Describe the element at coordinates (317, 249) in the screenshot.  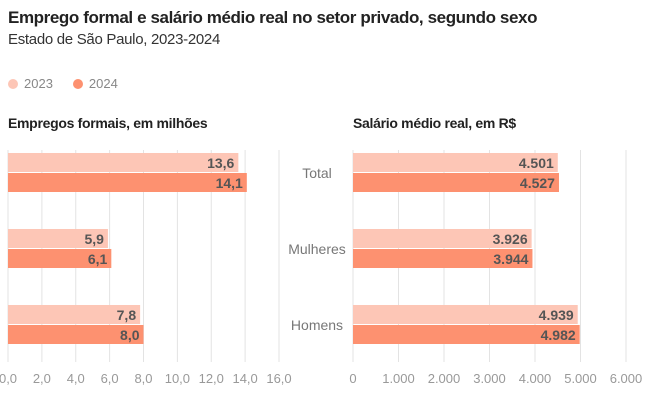
I see `category-label: Mulheres` at that location.